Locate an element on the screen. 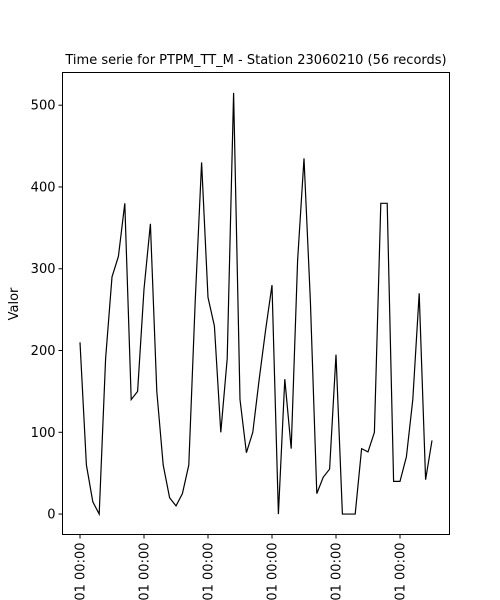 Image resolution: width=500 pixels, height=600 pixels. y-tick-label: 500 is located at coordinates (43, 106).